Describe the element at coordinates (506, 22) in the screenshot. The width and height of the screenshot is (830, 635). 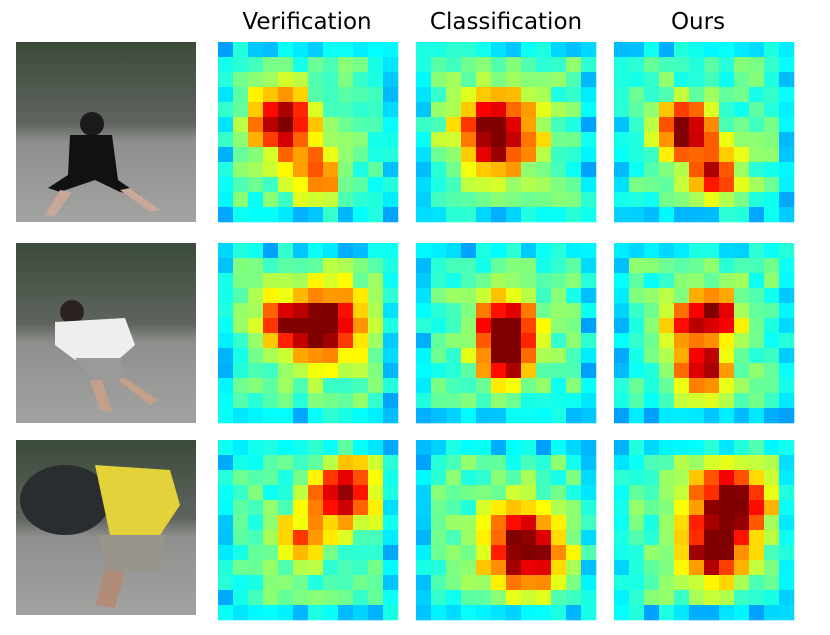
I see `column-header: Classification` at that location.